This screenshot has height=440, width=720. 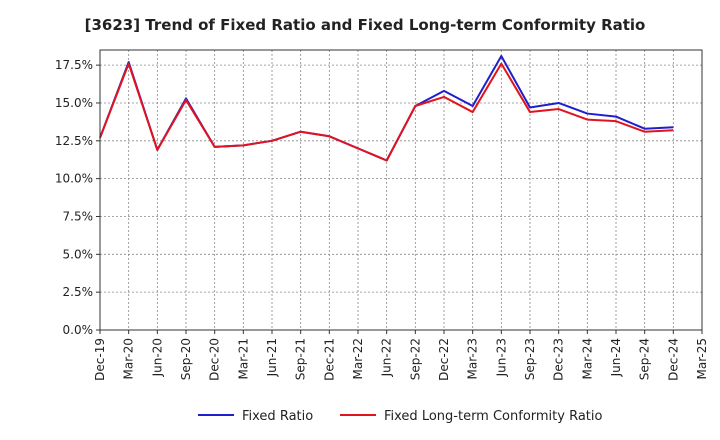 I want to click on legend-label-fixed-ratio: Fixed Ratio, so click(x=277, y=416).